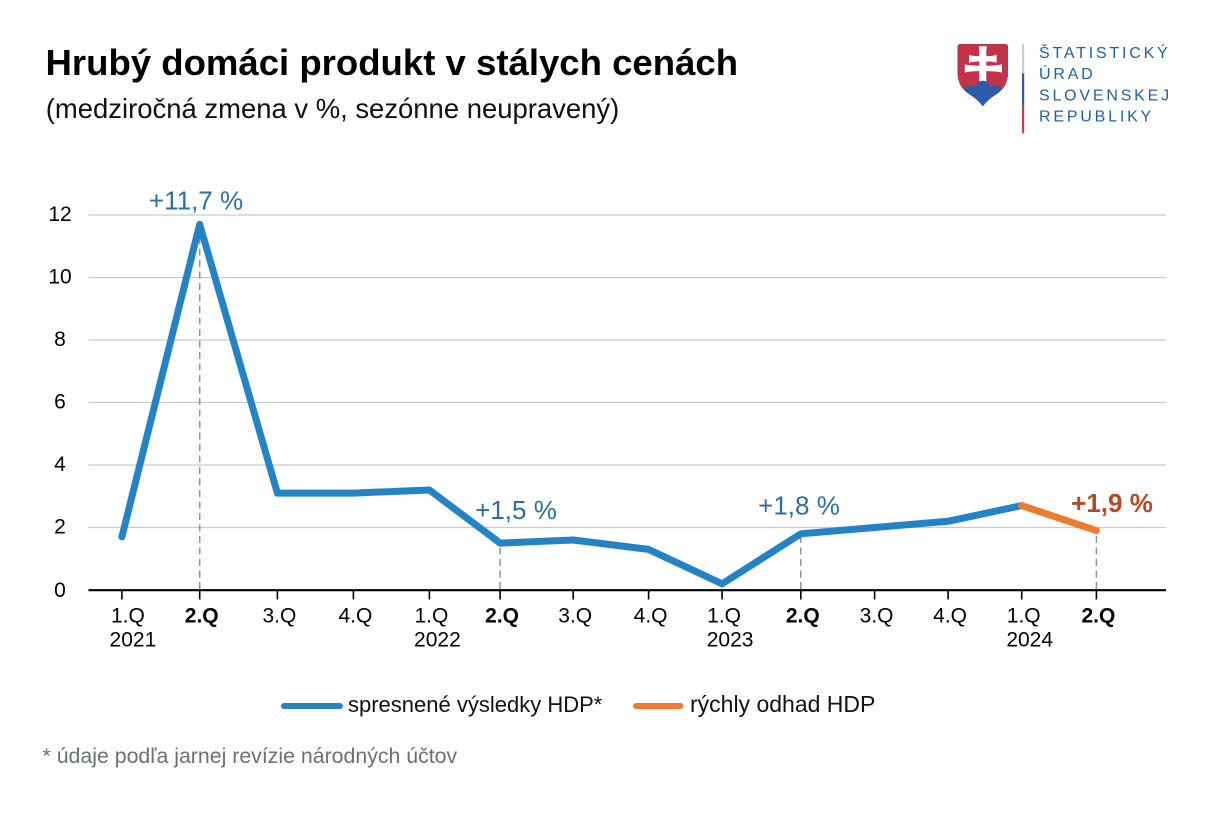 This screenshot has width=1211, height=813. What do you see at coordinates (392, 62) in the screenshot?
I see `svg-text:Hrubý domáci produkt v stálych: Hrubý domáci produkt v stálych cenách` at bounding box center [392, 62].